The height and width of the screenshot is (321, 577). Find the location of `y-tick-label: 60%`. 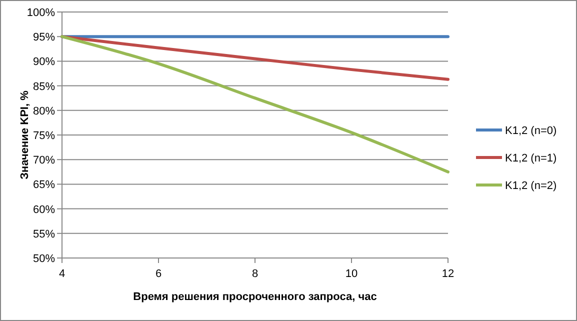

y-tick-label: 60% is located at coordinates (44, 210).